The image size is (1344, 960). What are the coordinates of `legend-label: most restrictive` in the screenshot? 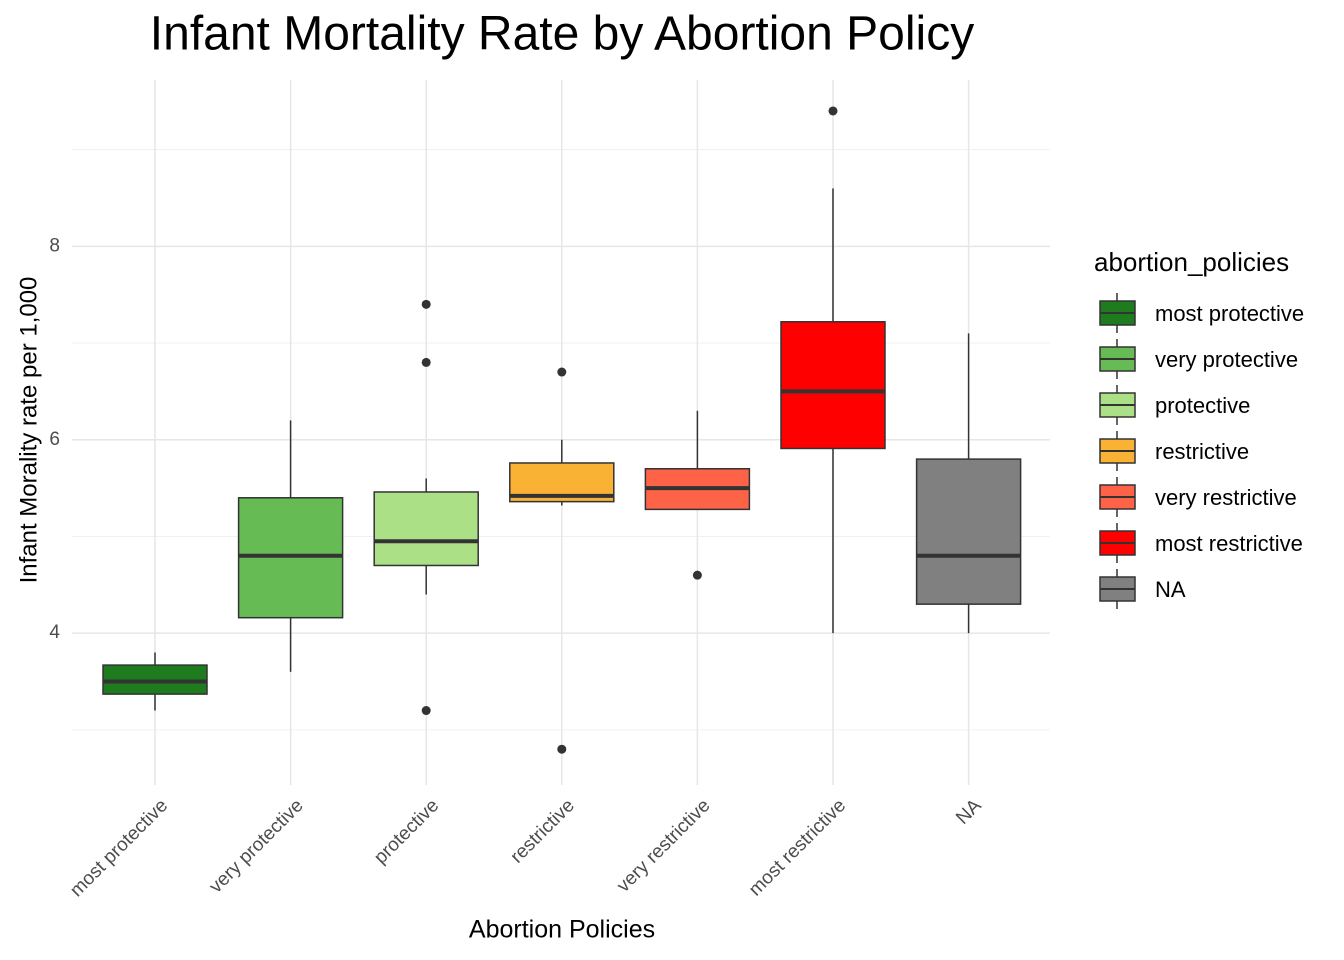 It's located at (1229, 543).